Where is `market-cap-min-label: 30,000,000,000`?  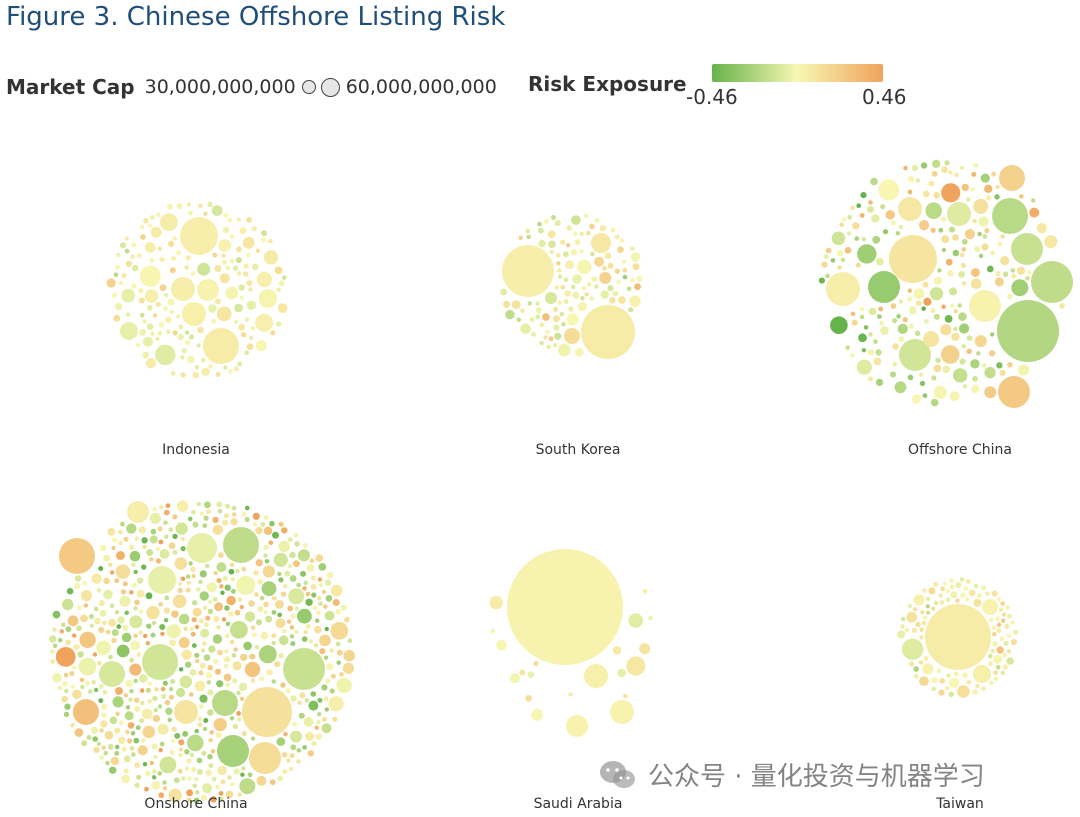
market-cap-min-label: 30,000,000,000 is located at coordinates (220, 87).